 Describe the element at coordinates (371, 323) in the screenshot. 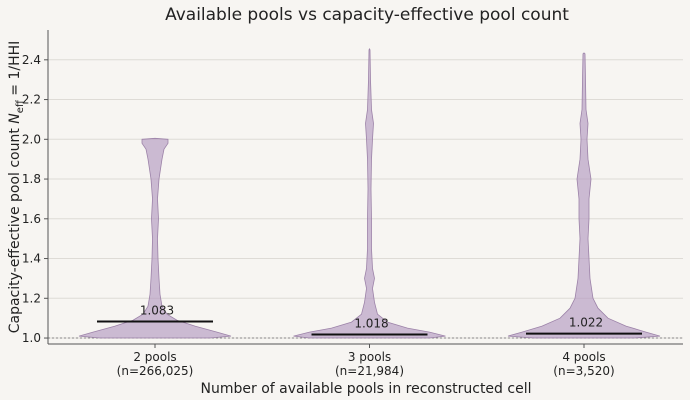

I see `median-label: 1.018` at that location.